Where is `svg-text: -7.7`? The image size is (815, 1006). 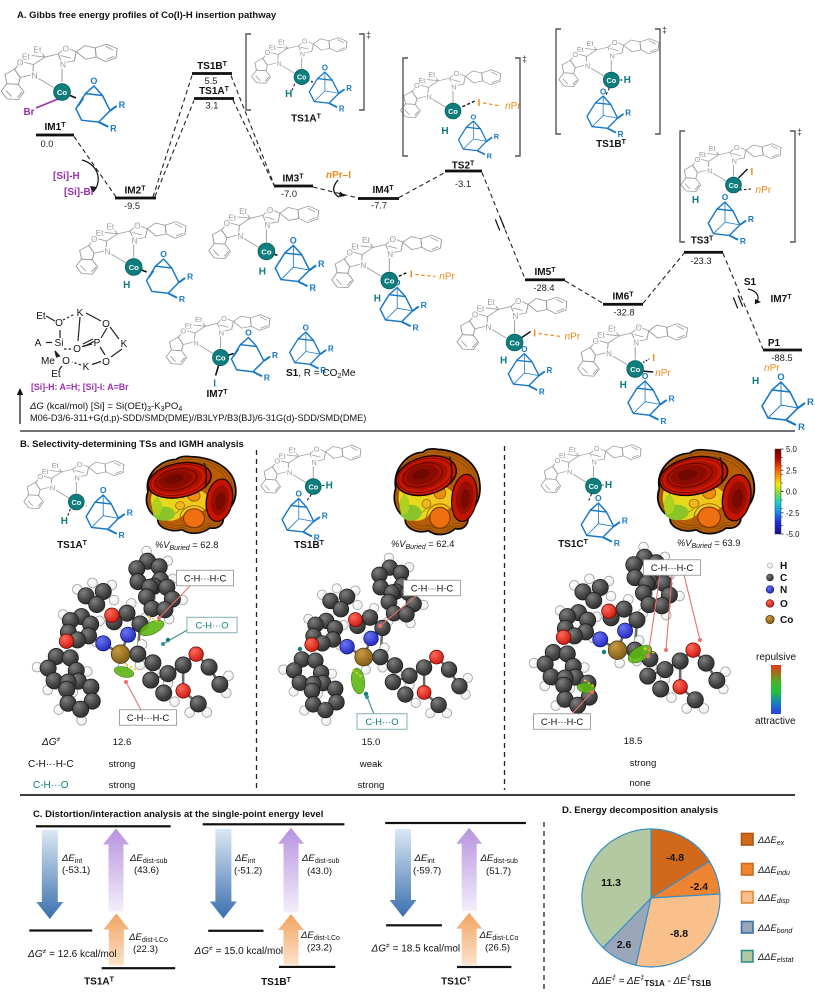
svg-text: -7.7 is located at coordinates (379, 206).